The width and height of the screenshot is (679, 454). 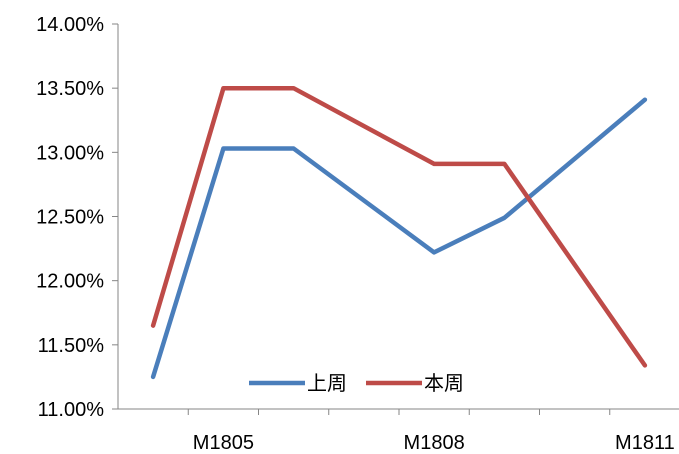 I want to click on x-tick-label: M1811, so click(x=645, y=443).